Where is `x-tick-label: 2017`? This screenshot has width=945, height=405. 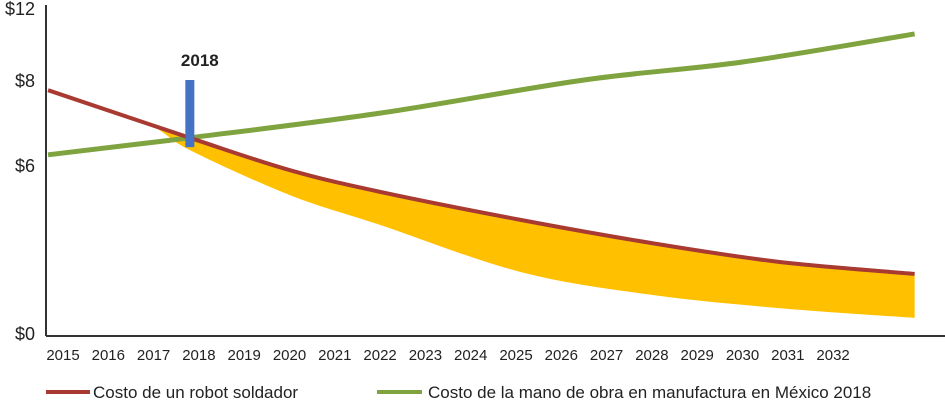
x-tick-label: 2017 is located at coordinates (153, 355).